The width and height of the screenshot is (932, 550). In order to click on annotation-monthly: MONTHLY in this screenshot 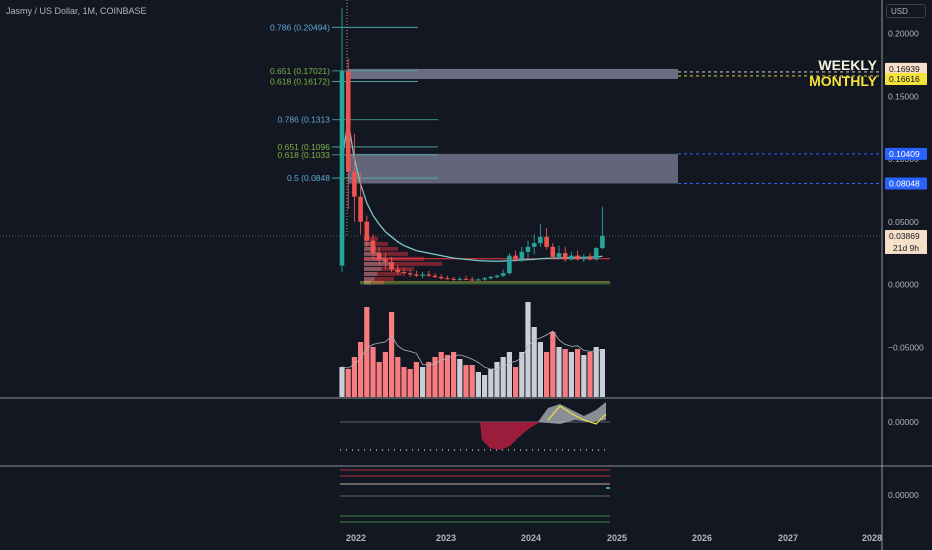, I will do `click(843, 81)`.